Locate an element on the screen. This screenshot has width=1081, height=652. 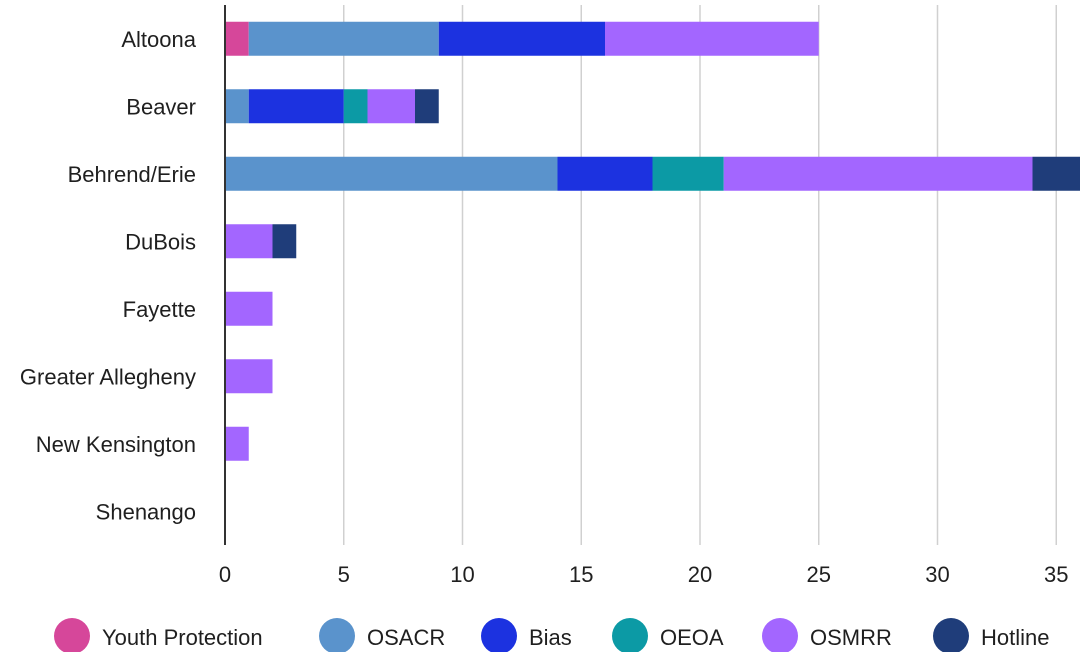
category-label: Greater Allegheny is located at coordinates (108, 376).